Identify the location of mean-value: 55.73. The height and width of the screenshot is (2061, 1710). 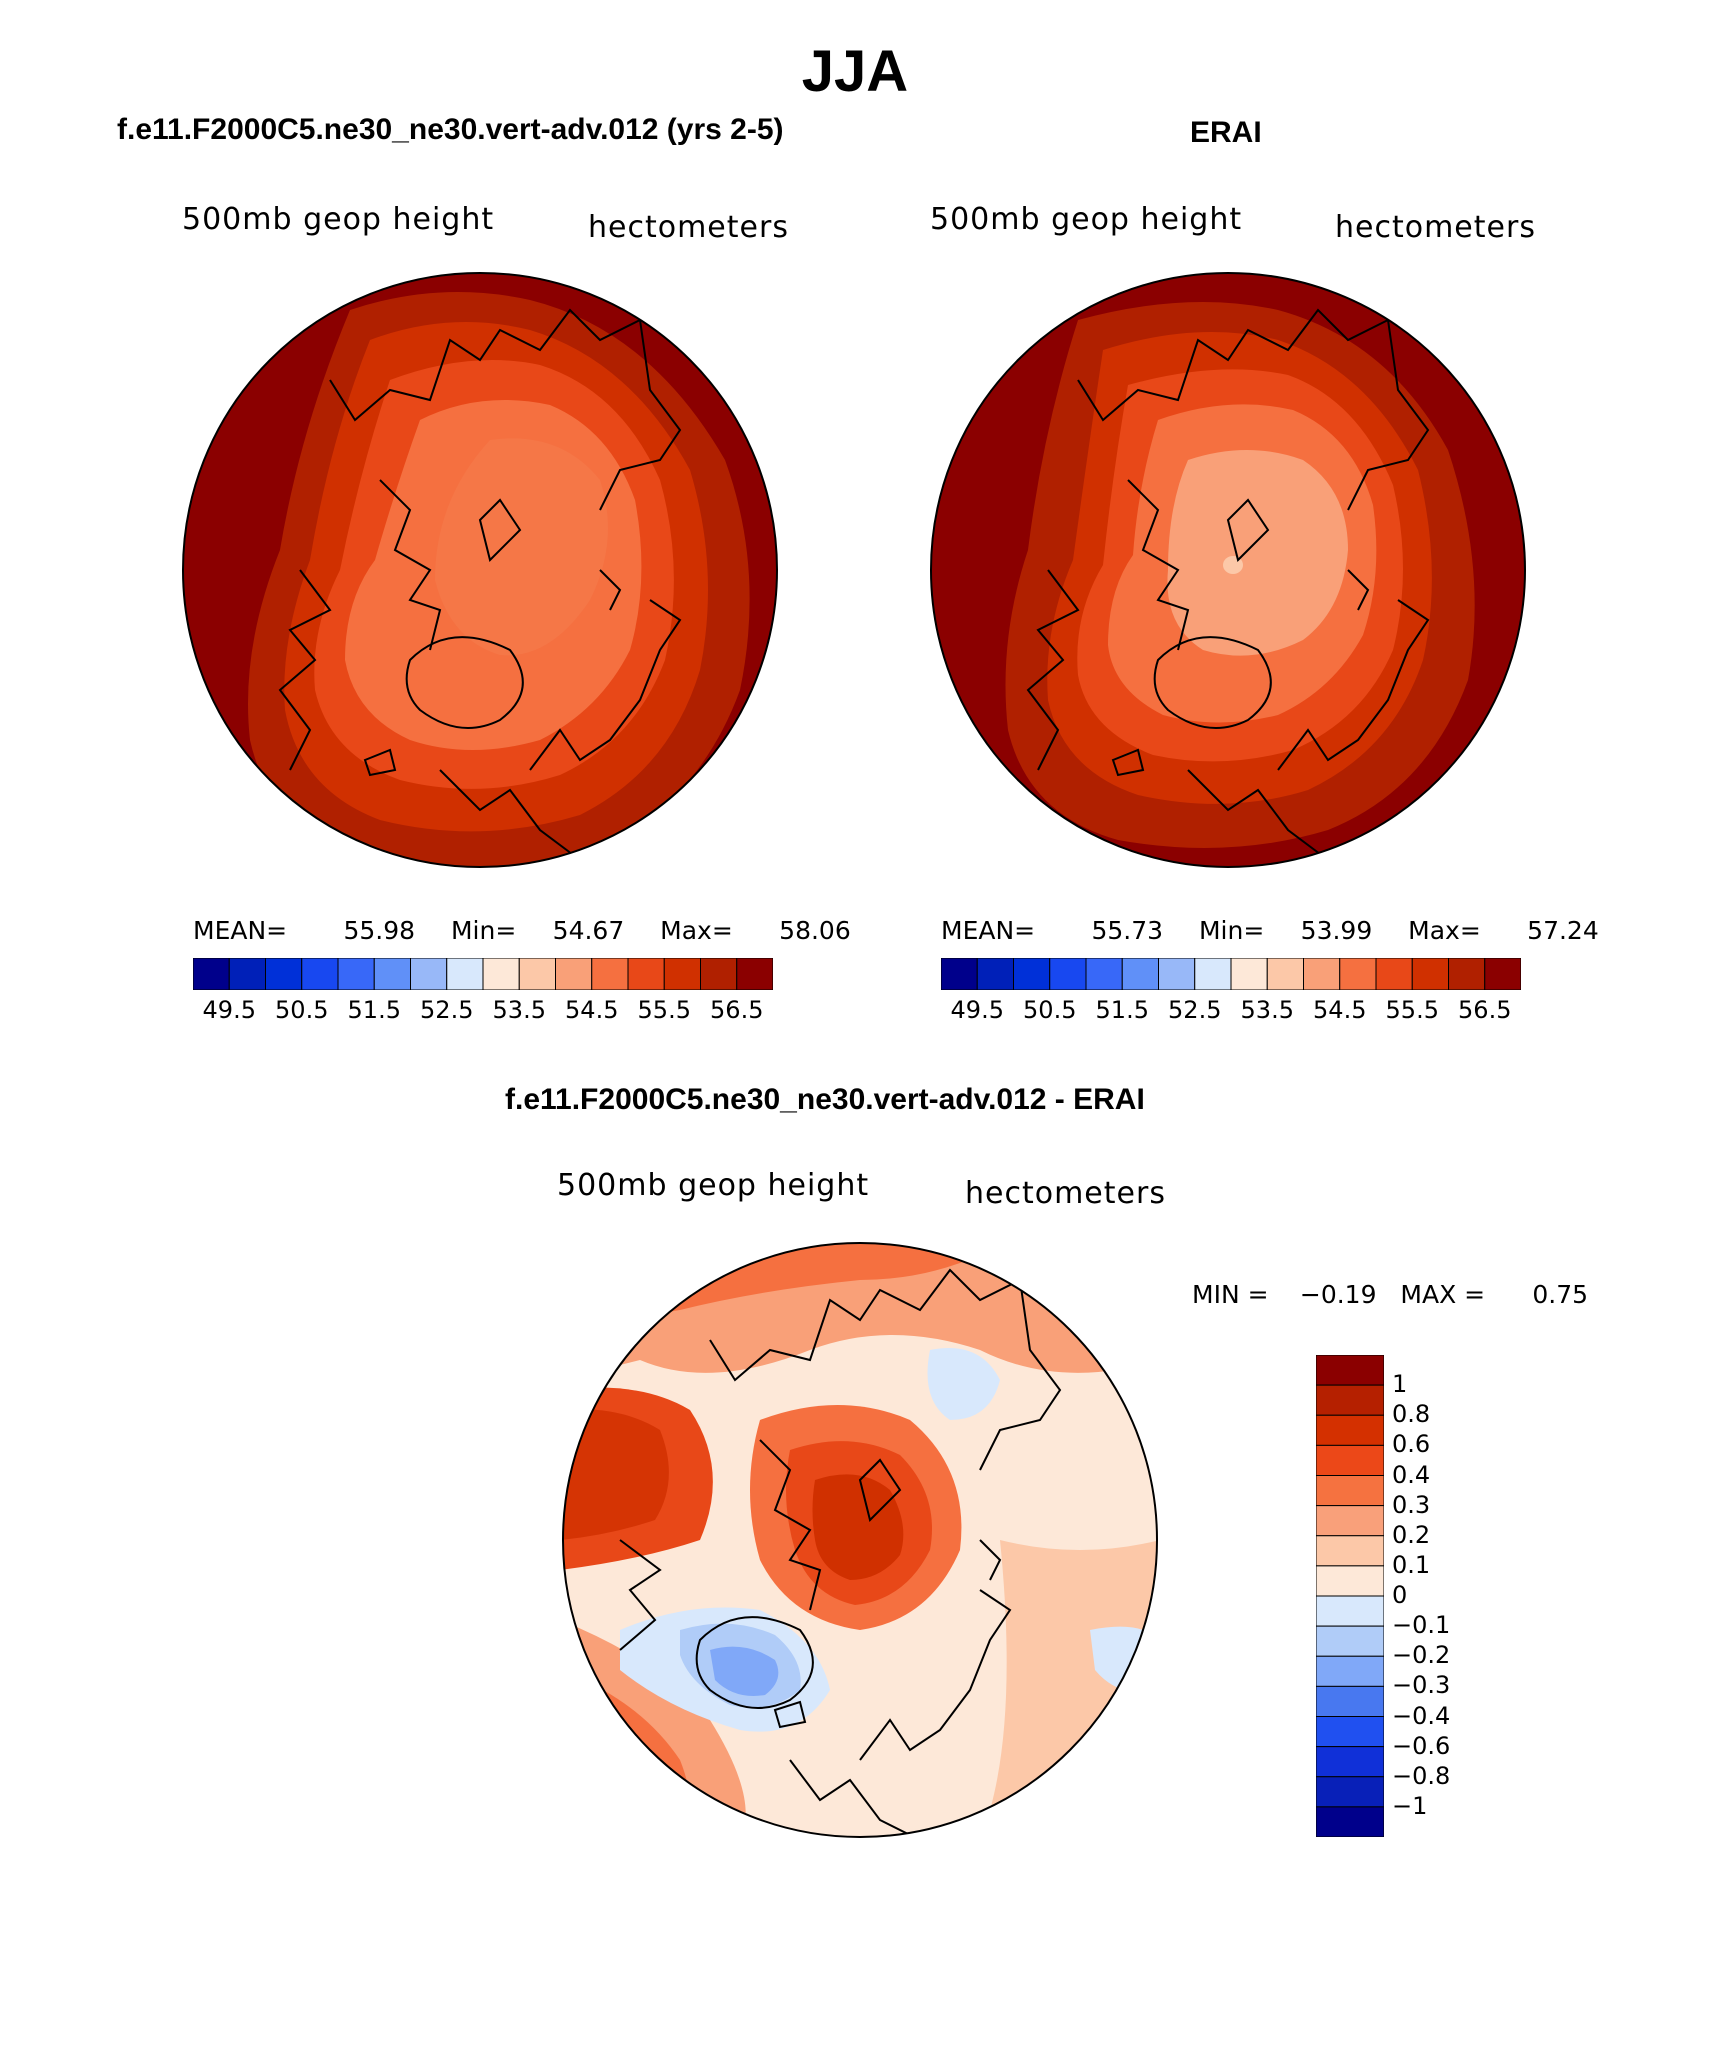
(1127, 930).